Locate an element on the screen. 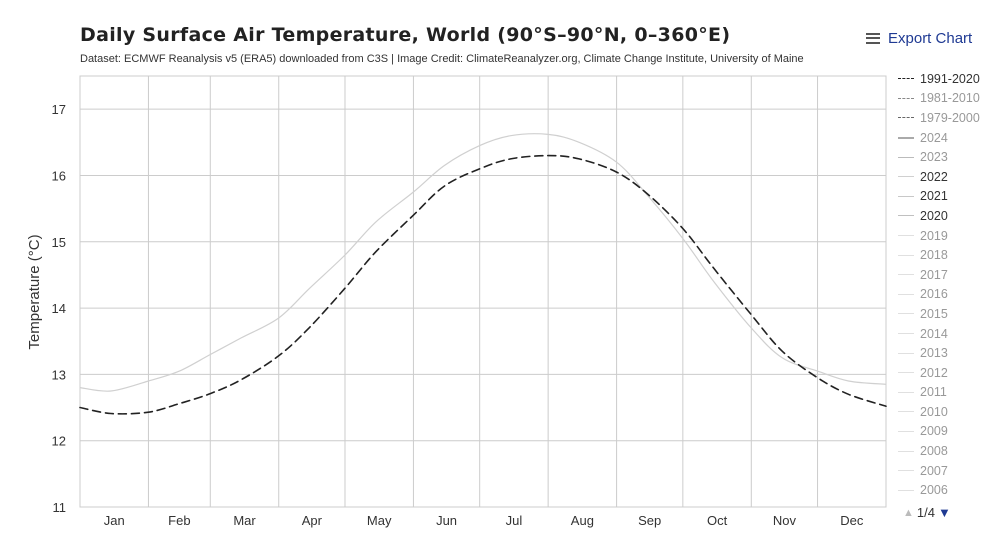  legend-label: 1981-2010 is located at coordinates (950, 98).